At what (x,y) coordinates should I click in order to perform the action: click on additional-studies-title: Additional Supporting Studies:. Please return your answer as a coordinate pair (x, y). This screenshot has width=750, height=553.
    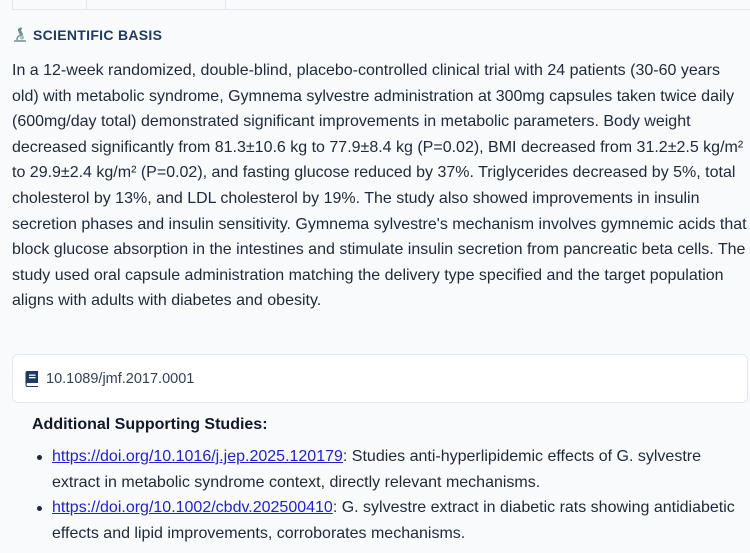
    Looking at the image, I should click on (150, 424).